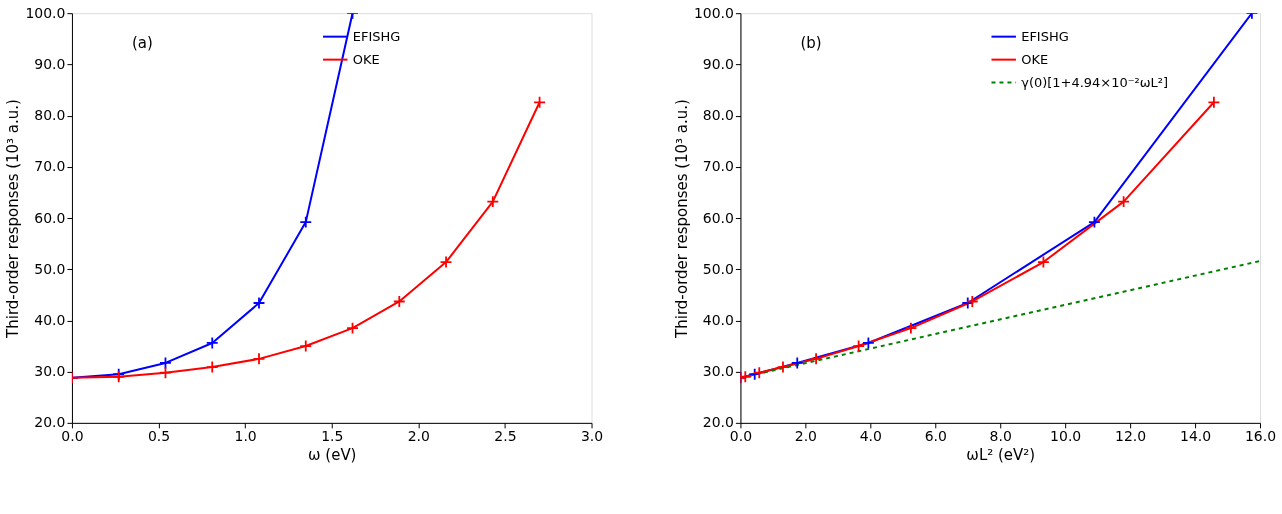  What do you see at coordinates (332, 455) in the screenshot?
I see `x-axis-title: ω (eV)` at bounding box center [332, 455].